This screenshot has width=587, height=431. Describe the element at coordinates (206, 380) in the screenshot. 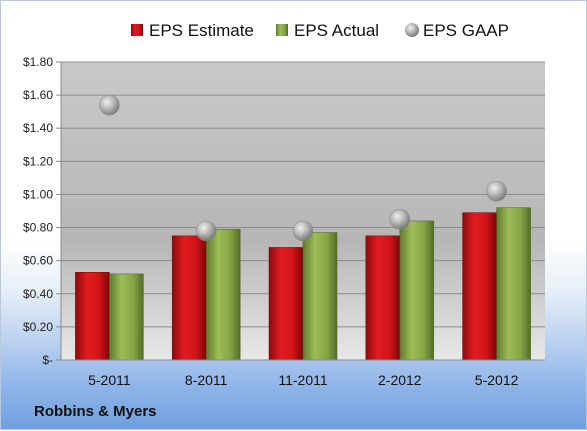

I see `x-tick-label: 8-2011` at that location.